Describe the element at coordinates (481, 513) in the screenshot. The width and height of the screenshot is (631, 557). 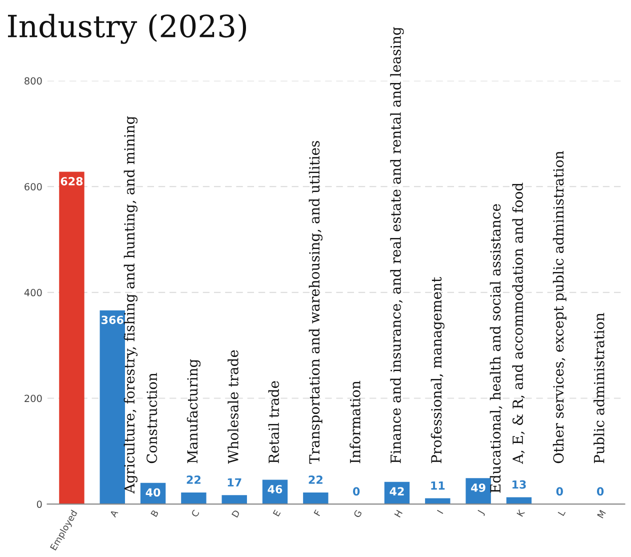
I see `x-tick-label: J` at that location.